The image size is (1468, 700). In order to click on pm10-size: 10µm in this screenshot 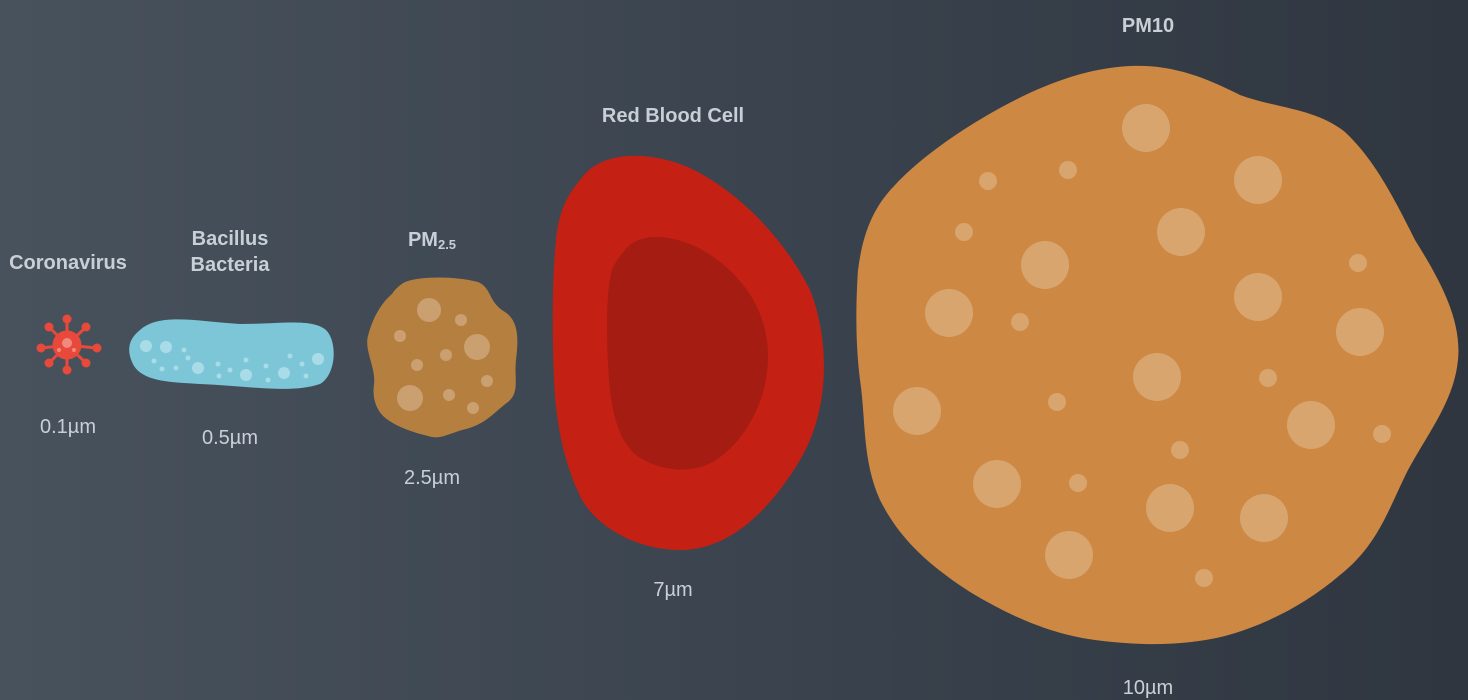, I will do `click(1148, 688)`.